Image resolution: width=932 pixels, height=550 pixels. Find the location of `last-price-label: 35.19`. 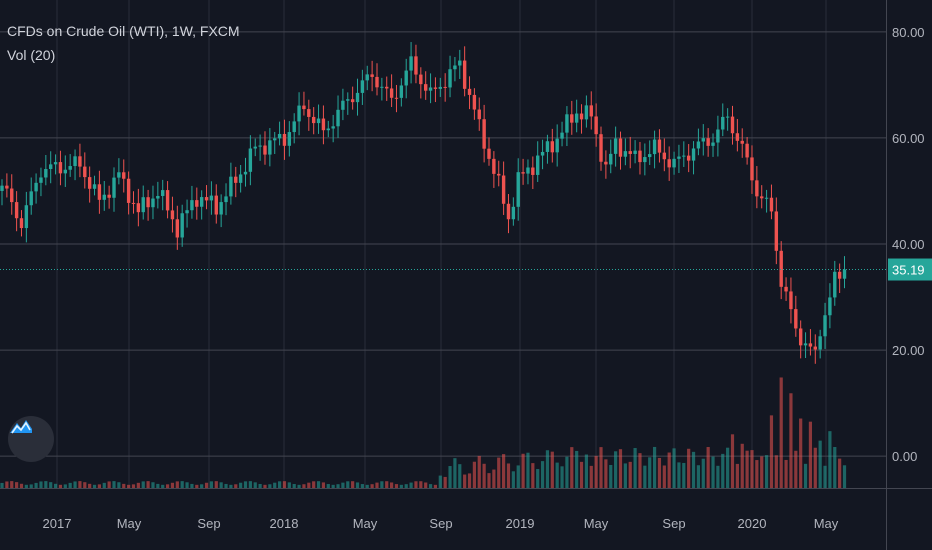

last-price-label: 35.19 is located at coordinates (908, 270).